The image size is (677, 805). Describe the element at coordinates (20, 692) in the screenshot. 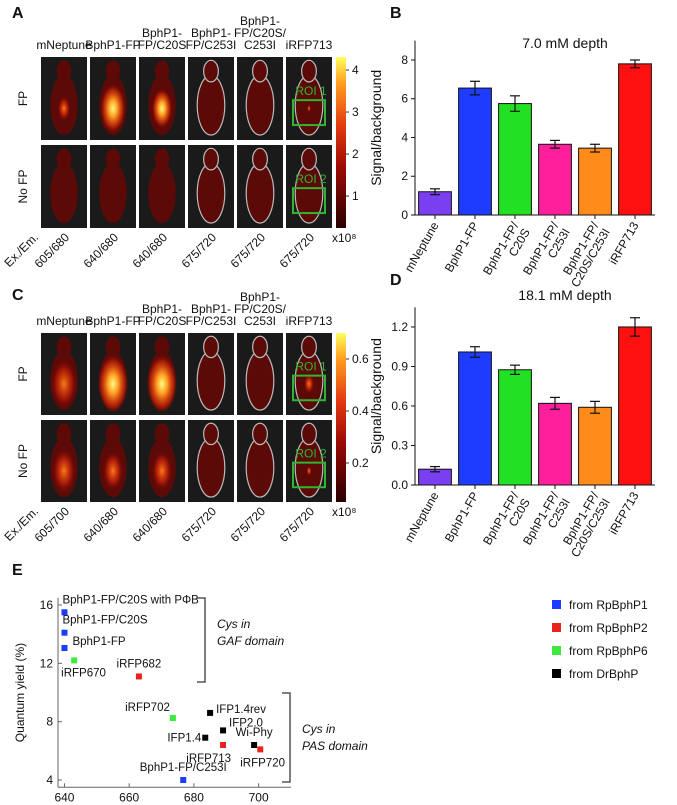

I see `y-axis-label: Quantum yield (%)` at that location.